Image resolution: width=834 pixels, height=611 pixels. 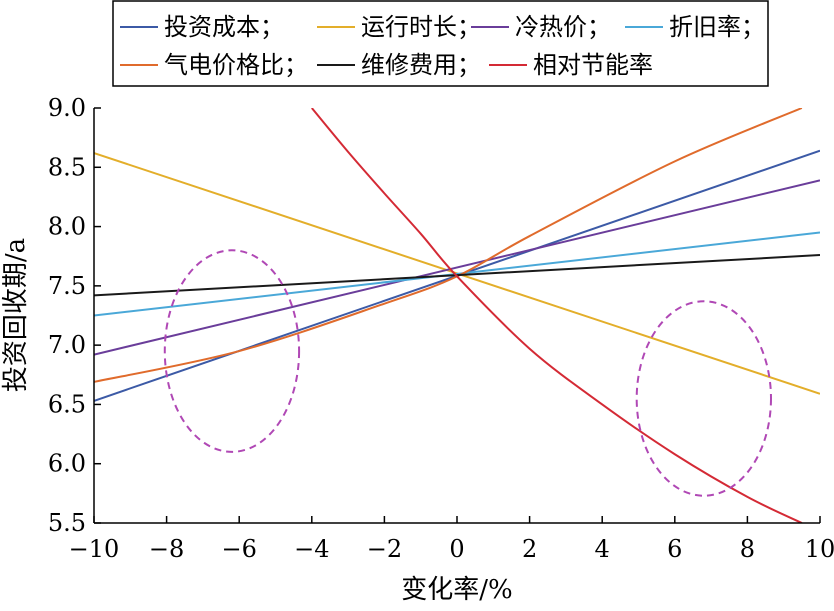 What do you see at coordinates (67, 167) in the screenshot?
I see `y-tick-label: 8.5` at bounding box center [67, 167].